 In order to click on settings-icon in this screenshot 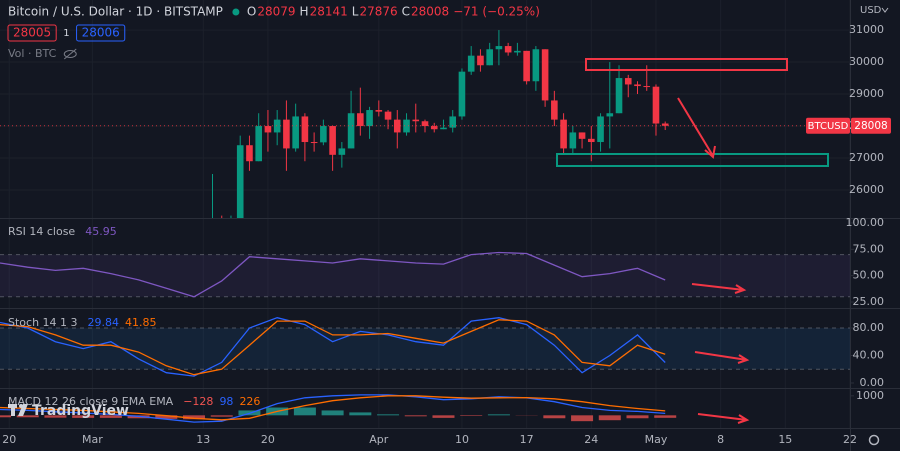, I will do `click(874, 440)`.